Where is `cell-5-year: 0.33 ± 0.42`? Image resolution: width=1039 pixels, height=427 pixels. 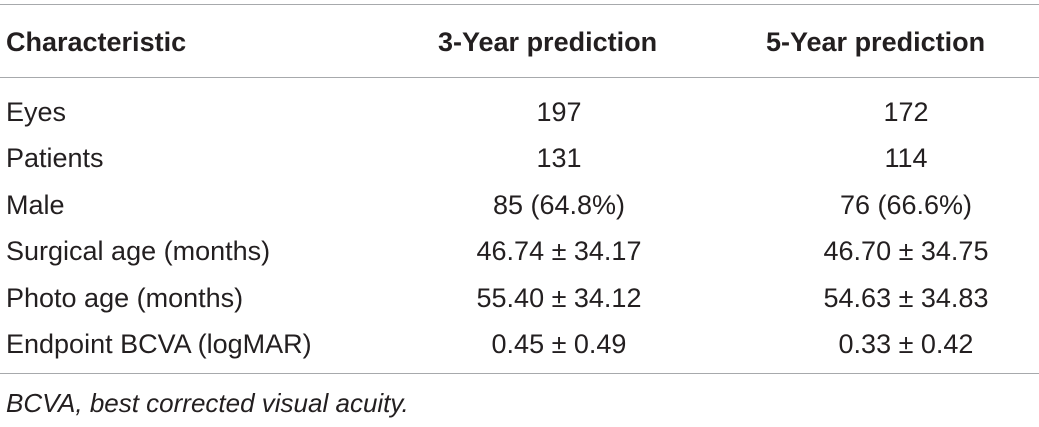
cell-5-year: 0.33 ± 0.42 is located at coordinates (906, 344).